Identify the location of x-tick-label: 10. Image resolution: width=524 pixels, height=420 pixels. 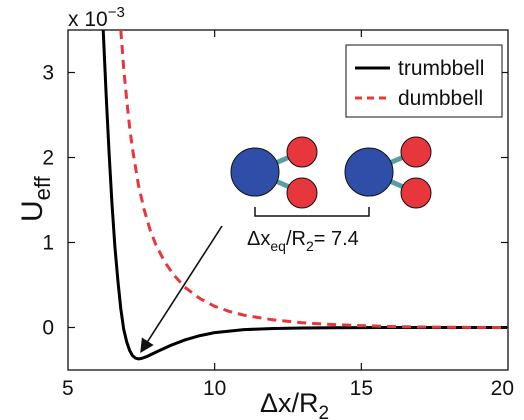
(214, 388).